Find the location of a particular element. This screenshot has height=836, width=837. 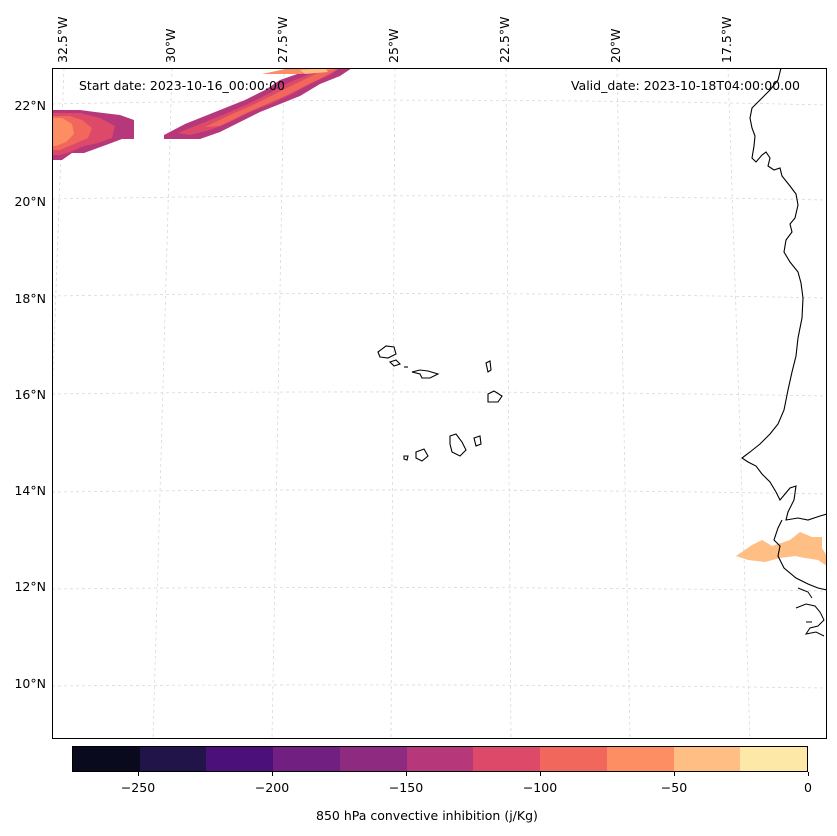

valid-date-label: Valid_date: 2023-10-18T04:00:00.00 is located at coordinates (685, 85).